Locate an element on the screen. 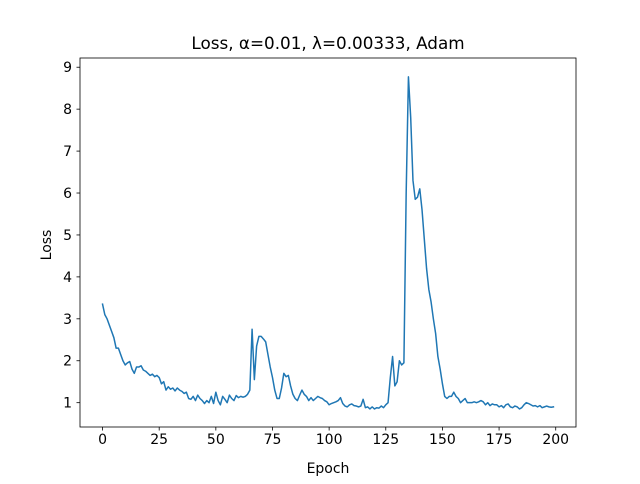 This screenshot has width=640, height=484. x-tick-label: 50 is located at coordinates (216, 440).